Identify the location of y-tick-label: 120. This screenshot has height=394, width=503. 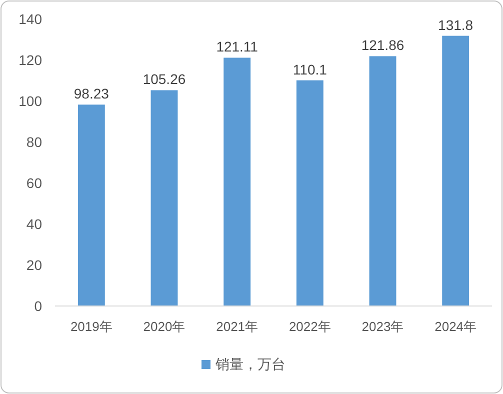
(30, 60).